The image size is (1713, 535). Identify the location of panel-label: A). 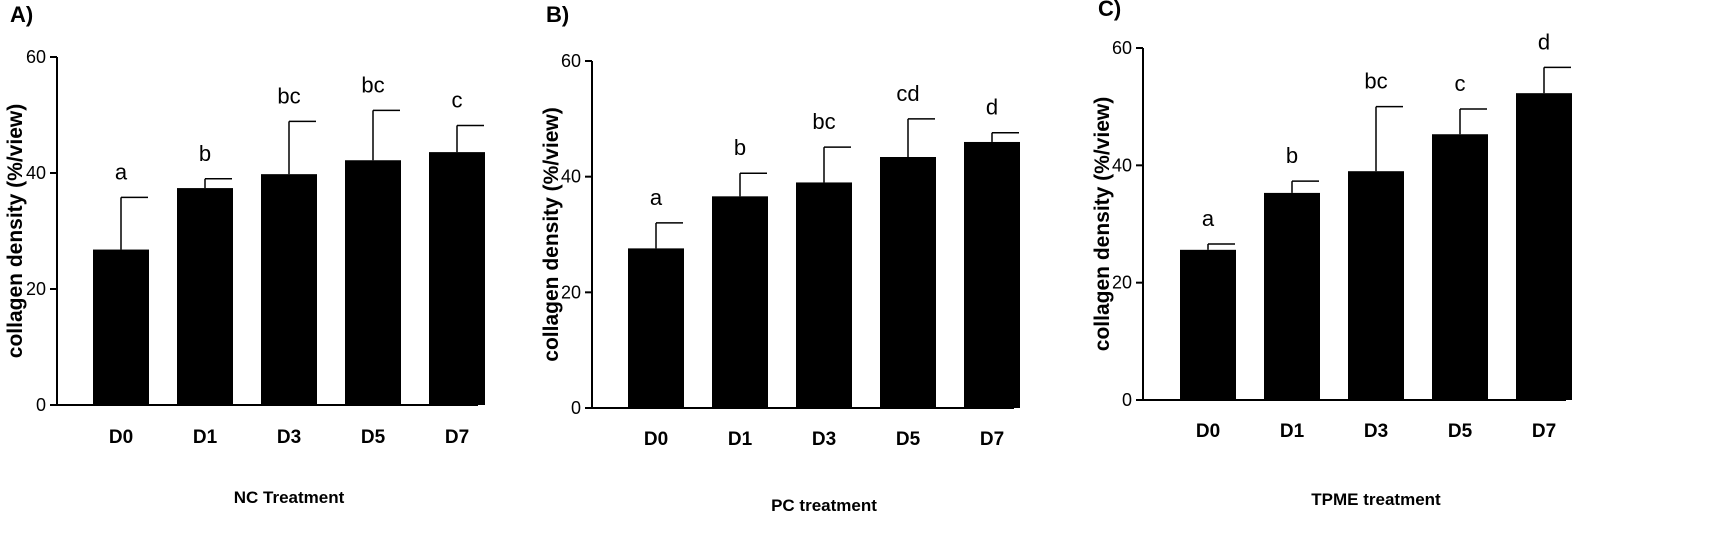
(21, 14).